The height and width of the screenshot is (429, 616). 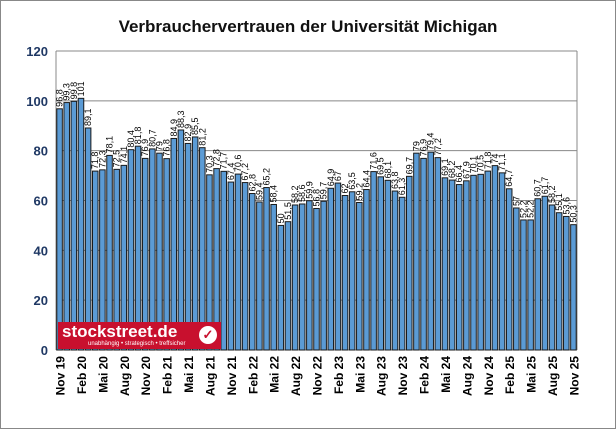 I want to click on data-label: 68,1, so click(x=388, y=170).